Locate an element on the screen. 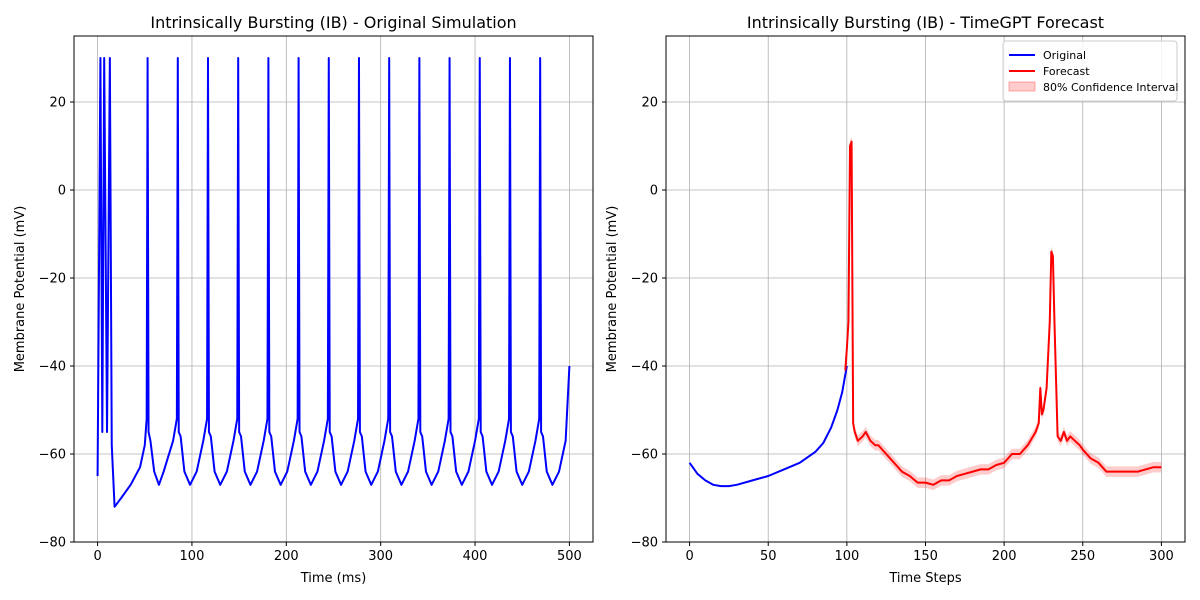  legend-entry: Original is located at coordinates (1064, 55).